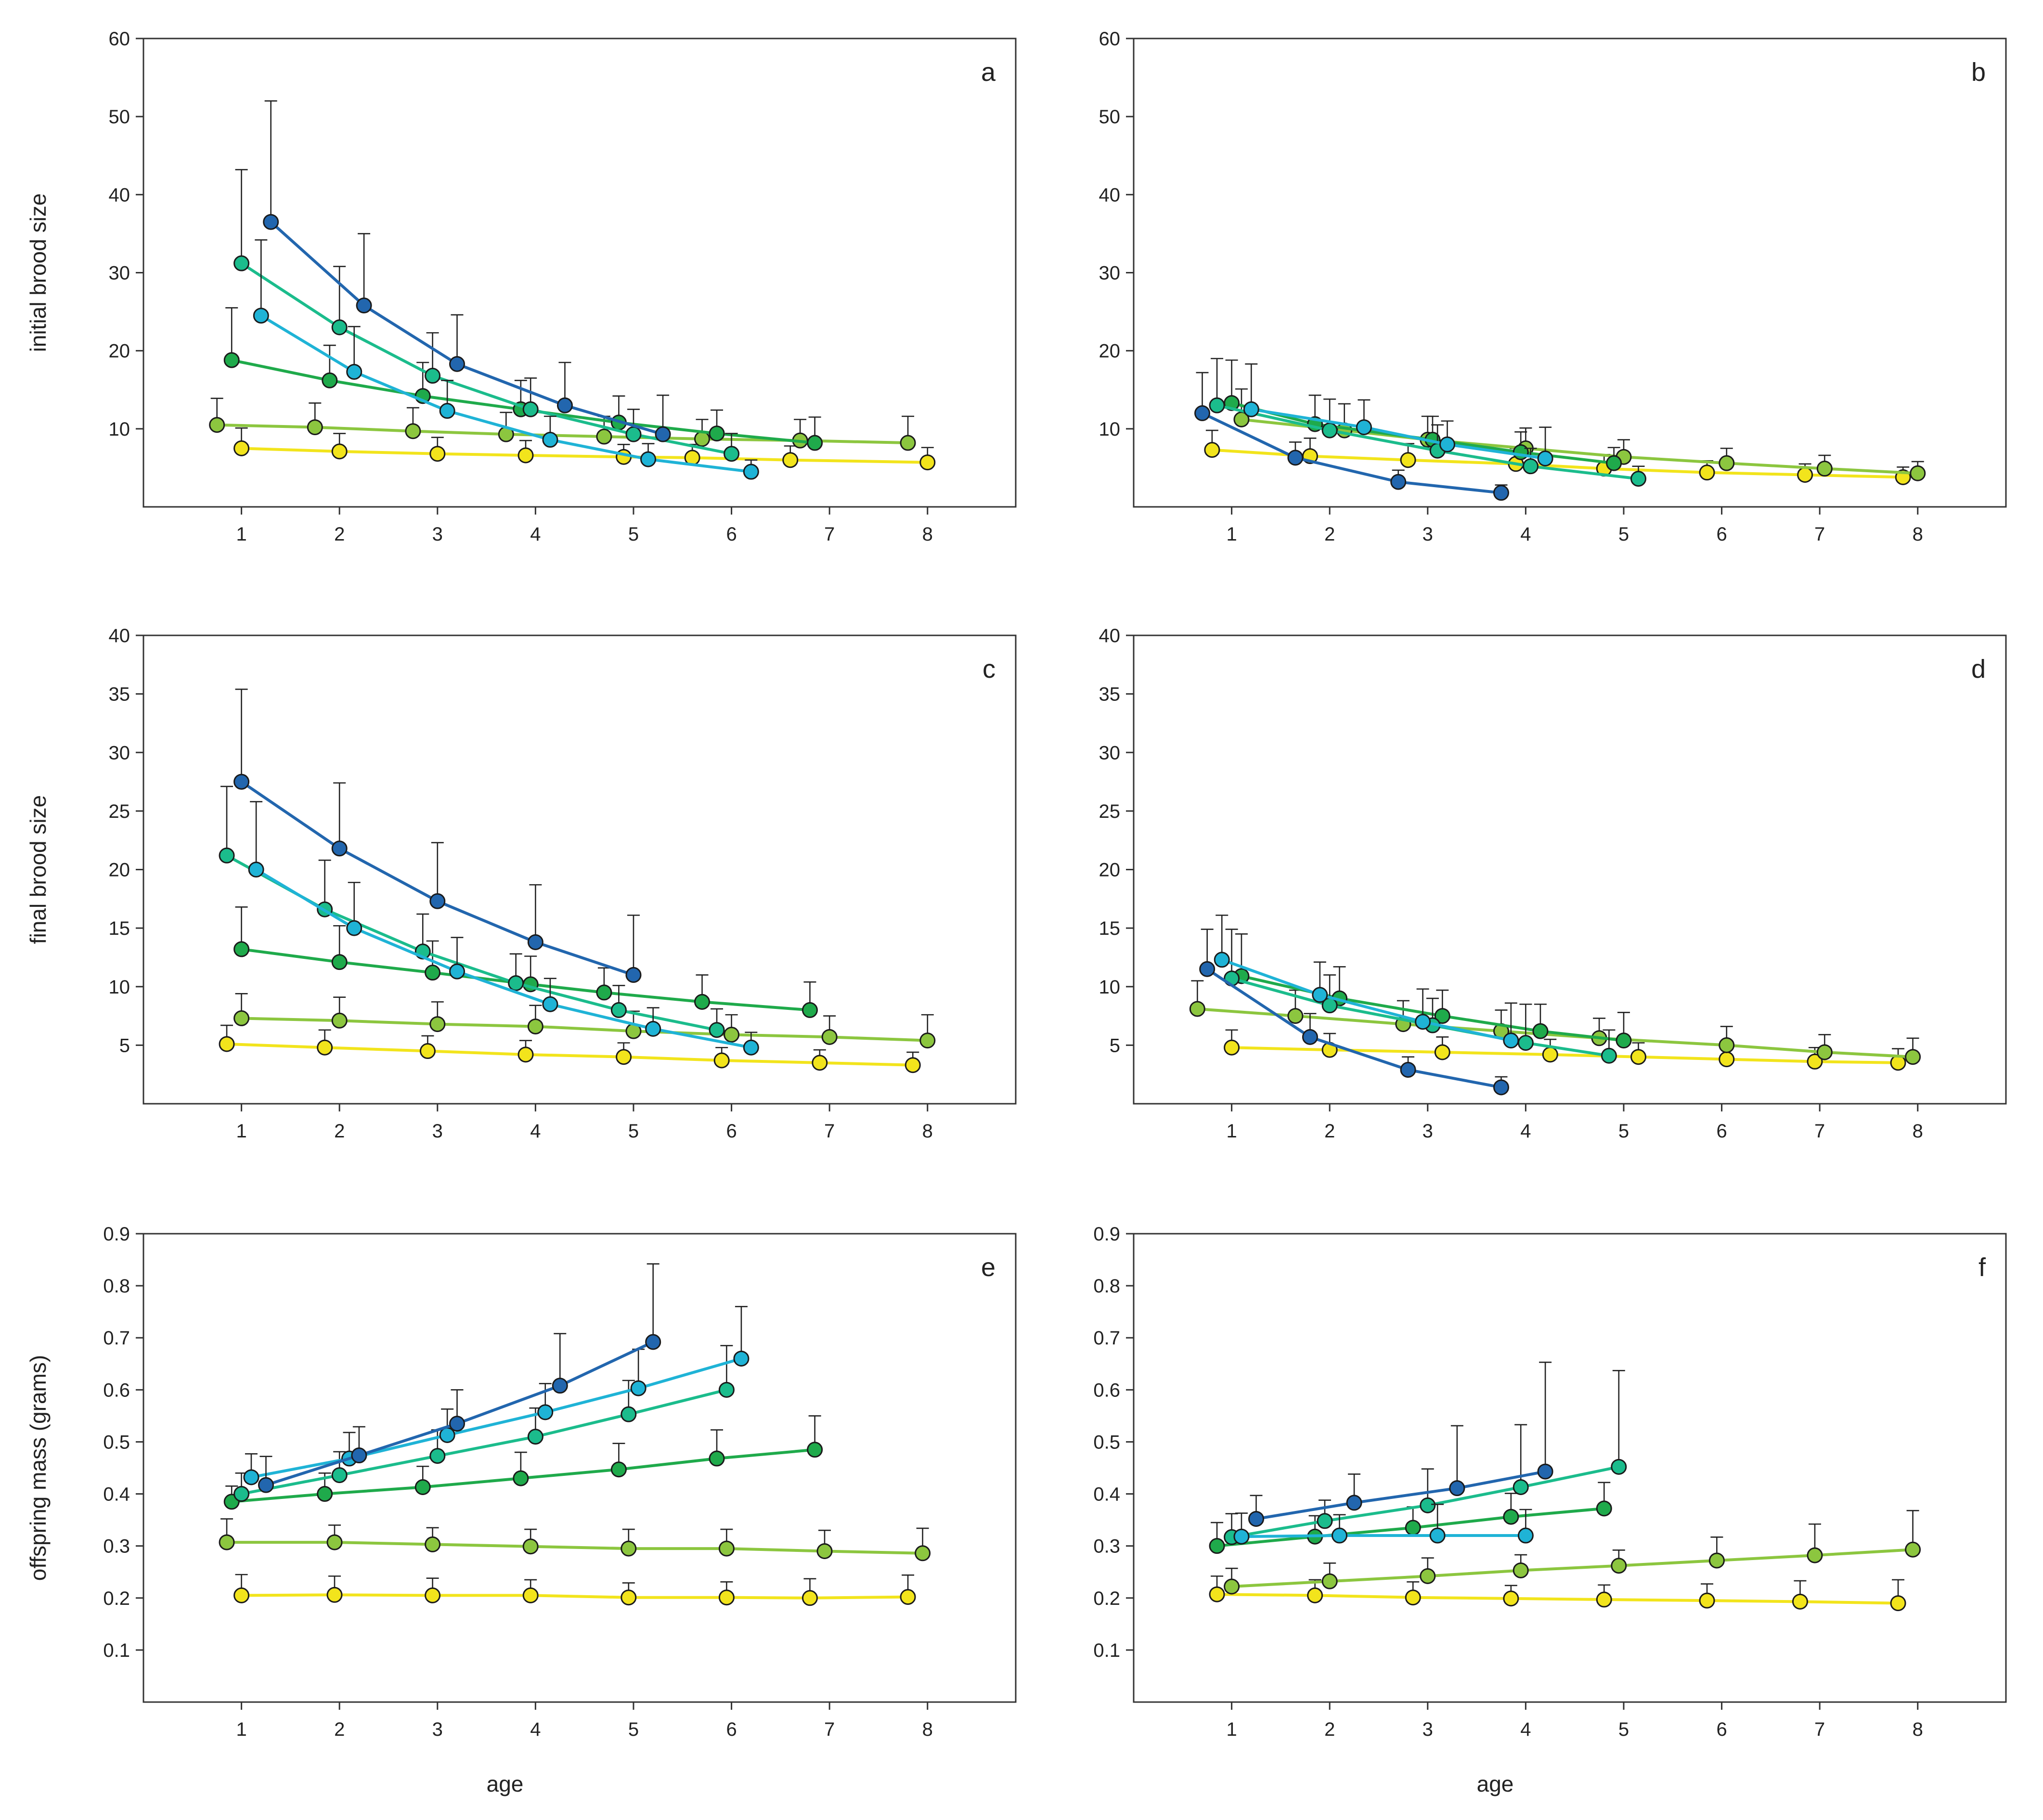 The height and width of the screenshot is (1820, 2043). I want to click on x-axis-title: age, so click(1495, 1784).